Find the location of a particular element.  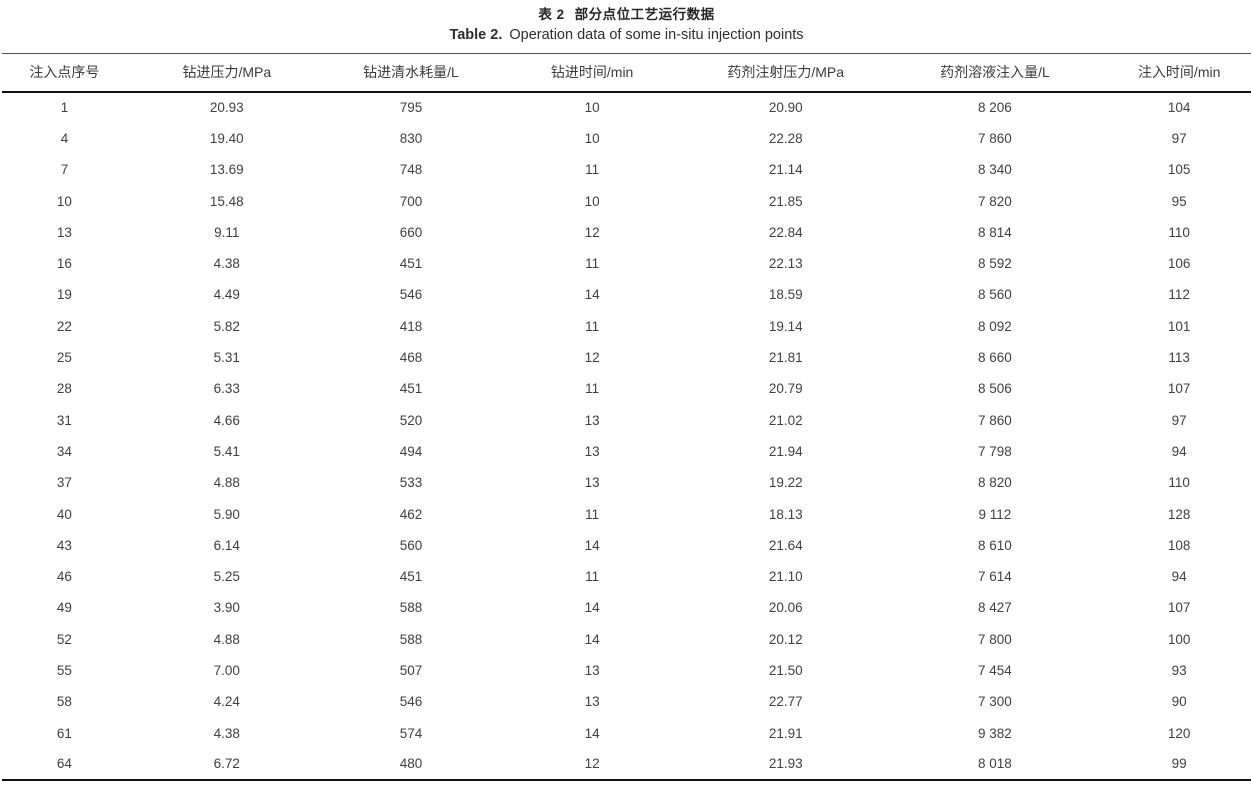

table-cell: 21.81 is located at coordinates (785, 358).